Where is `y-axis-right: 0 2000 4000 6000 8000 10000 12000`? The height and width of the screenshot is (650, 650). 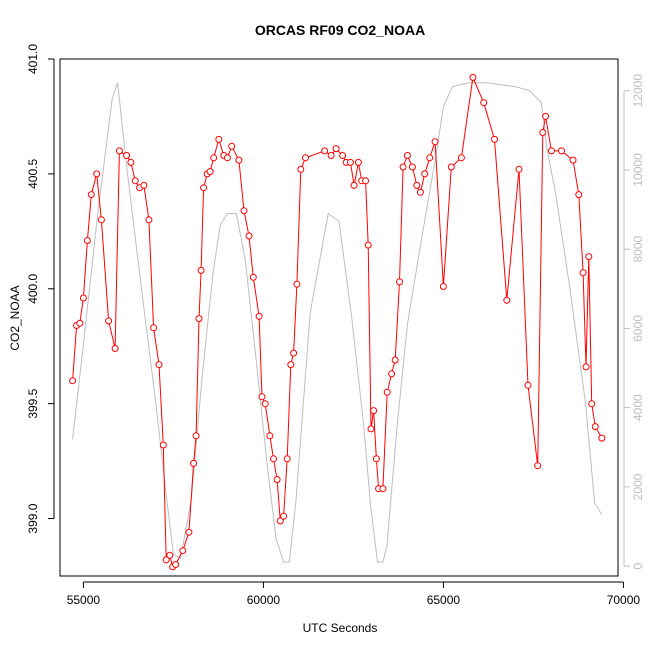
y-axis-right: 0 2000 4000 6000 8000 10000 12000 is located at coordinates (634, 321).